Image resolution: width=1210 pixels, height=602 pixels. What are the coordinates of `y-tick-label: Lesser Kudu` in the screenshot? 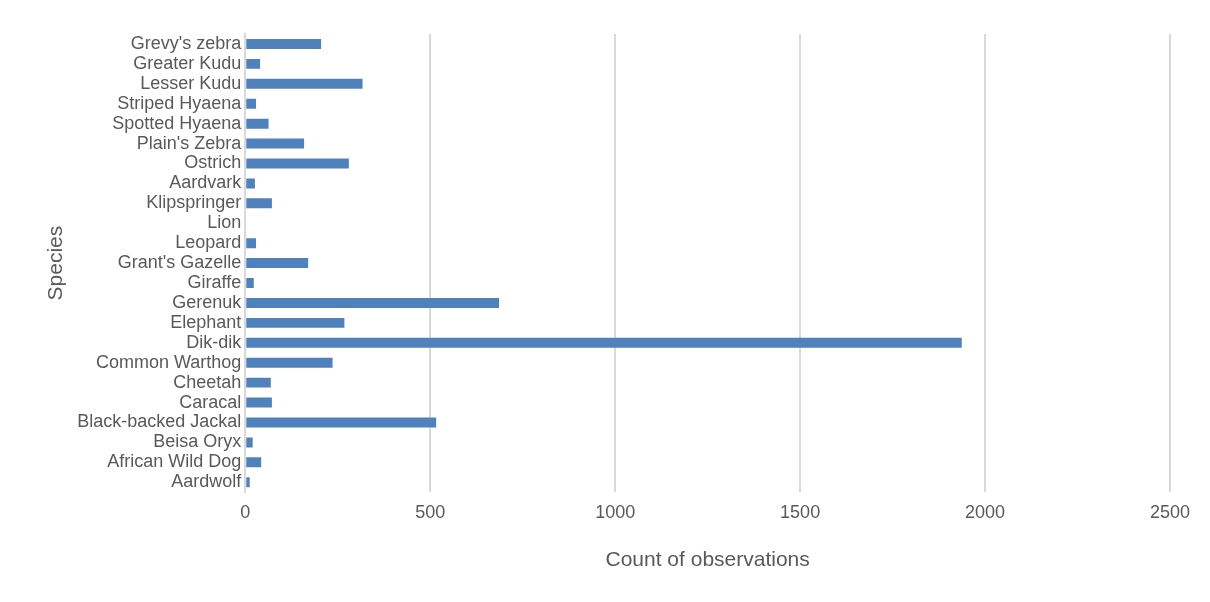 It's located at (191, 82).